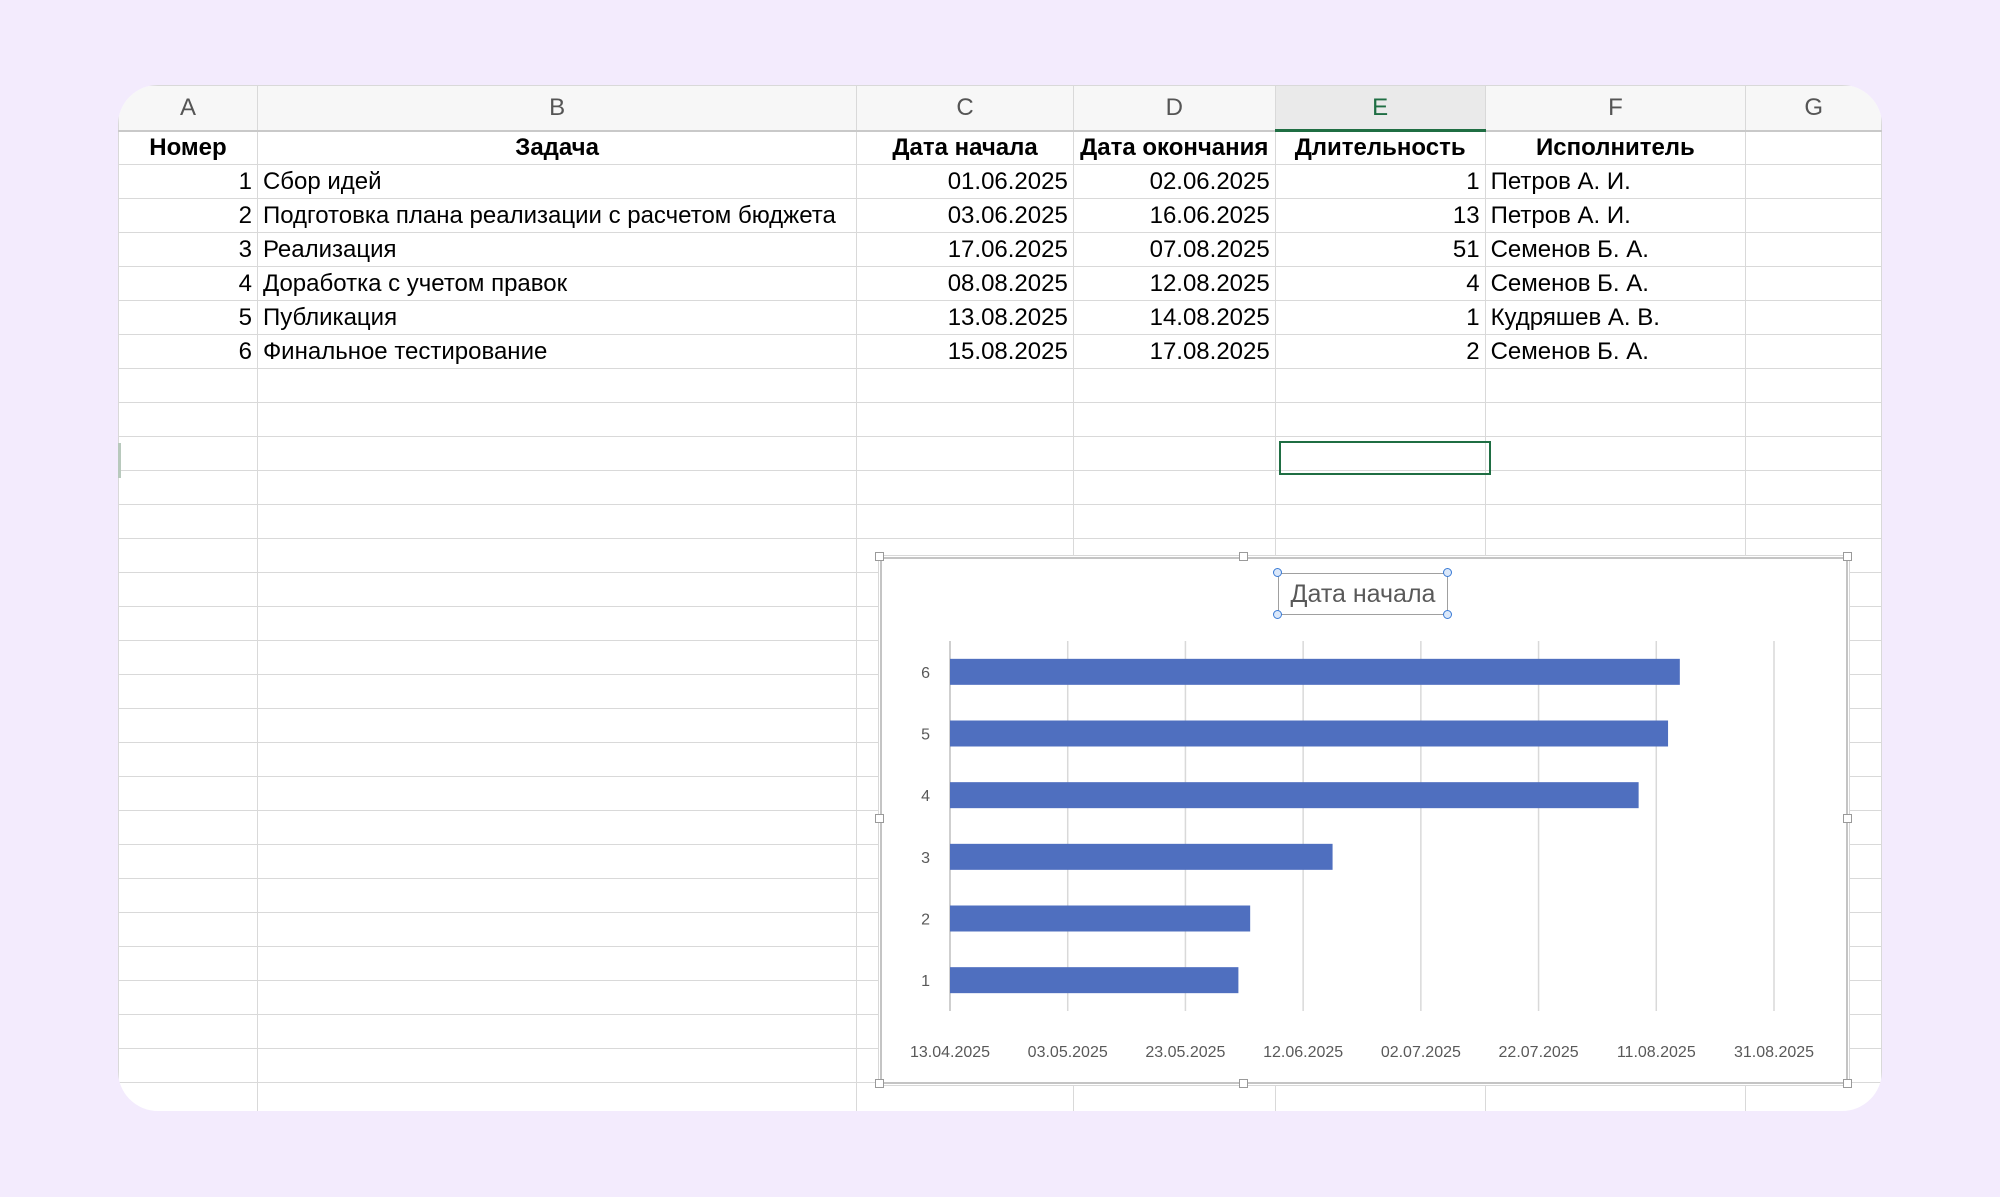 The height and width of the screenshot is (1197, 2000). What do you see at coordinates (1813, 147) in the screenshot?
I see `header-cell` at bounding box center [1813, 147].